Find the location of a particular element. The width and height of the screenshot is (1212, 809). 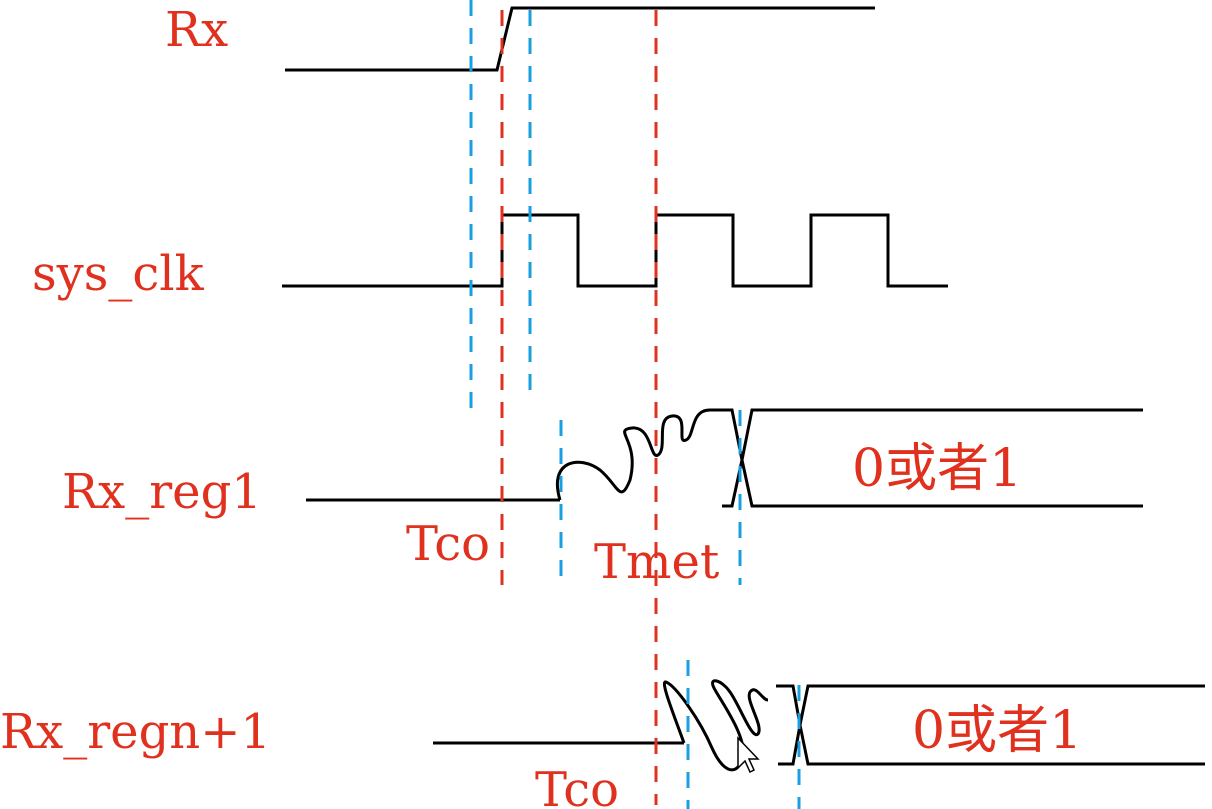

cursor-icon is located at coordinates (748, 755).